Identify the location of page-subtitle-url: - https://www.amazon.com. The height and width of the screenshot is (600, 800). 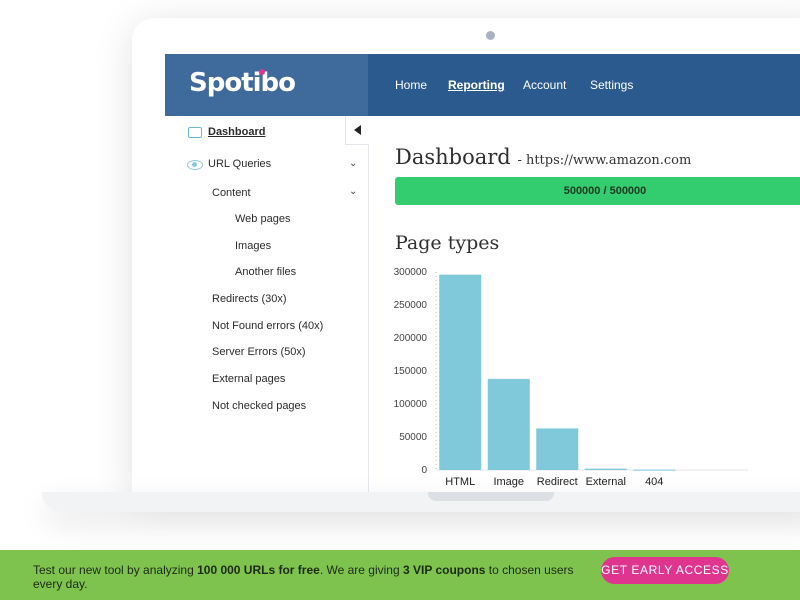
(604, 160).